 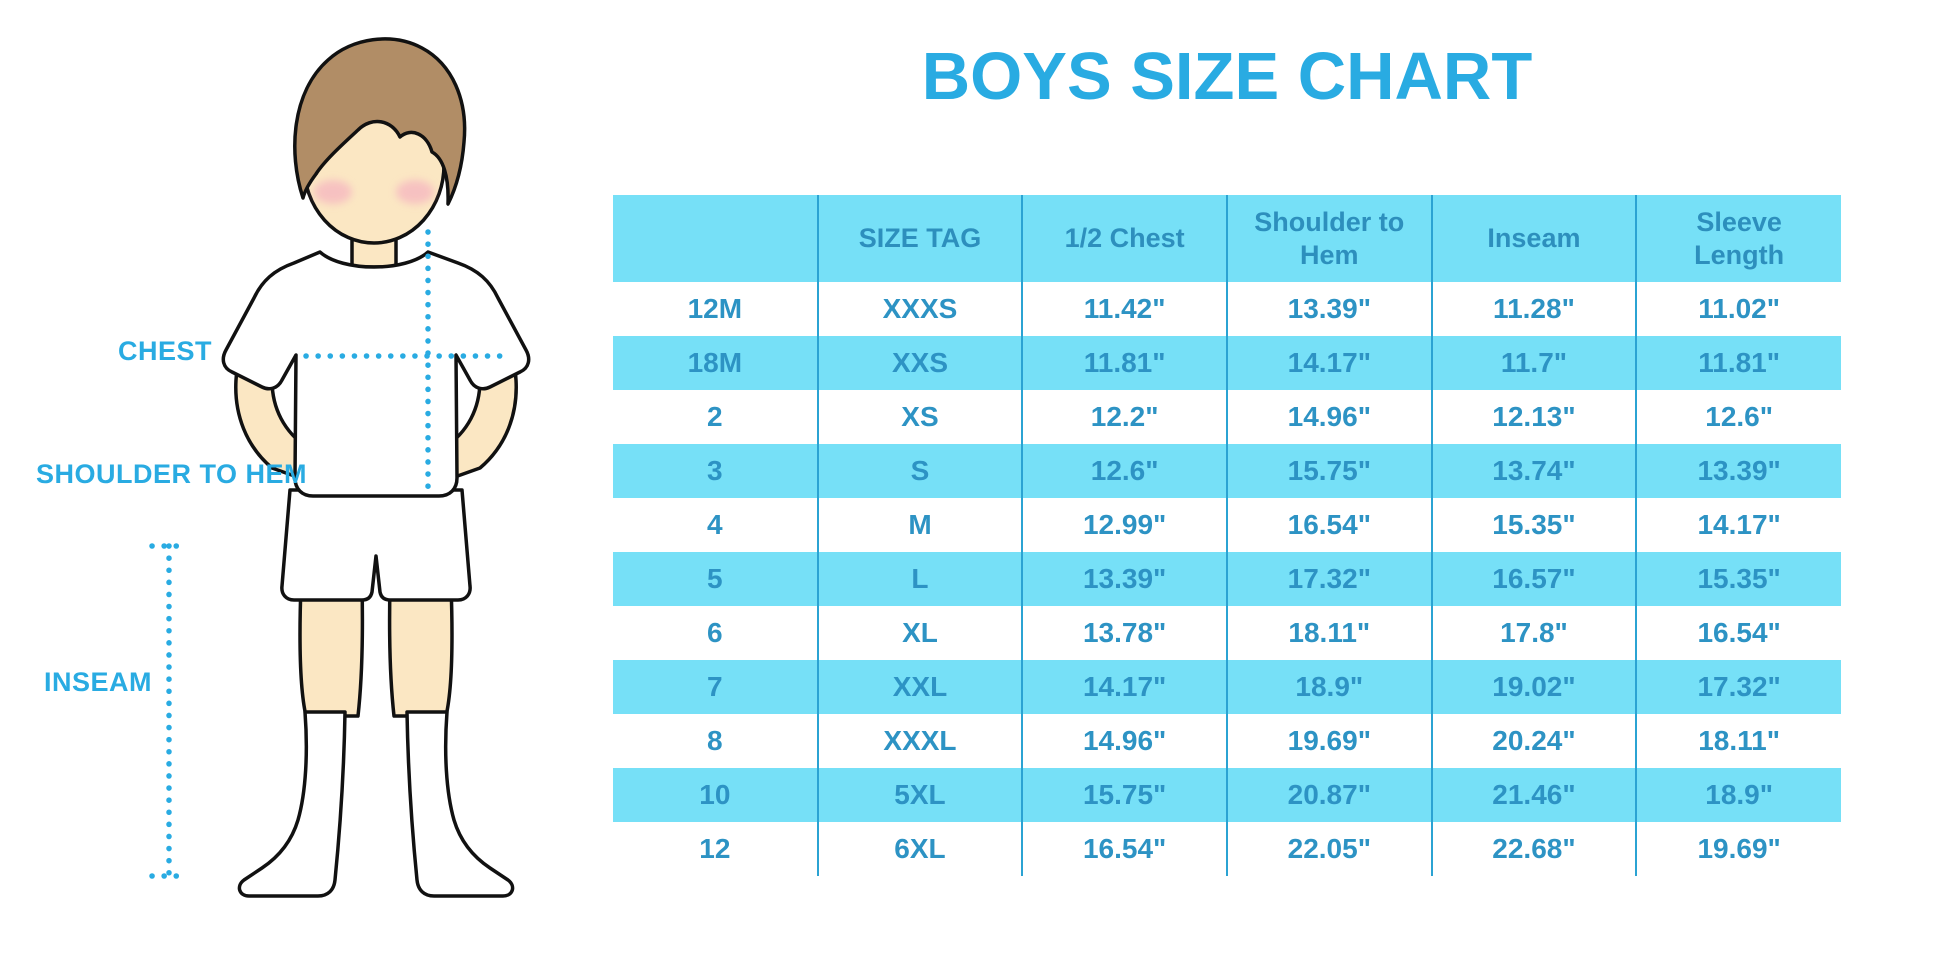 I want to click on cell-shoulder-to-hem: 15.75", so click(x=1328, y=471).